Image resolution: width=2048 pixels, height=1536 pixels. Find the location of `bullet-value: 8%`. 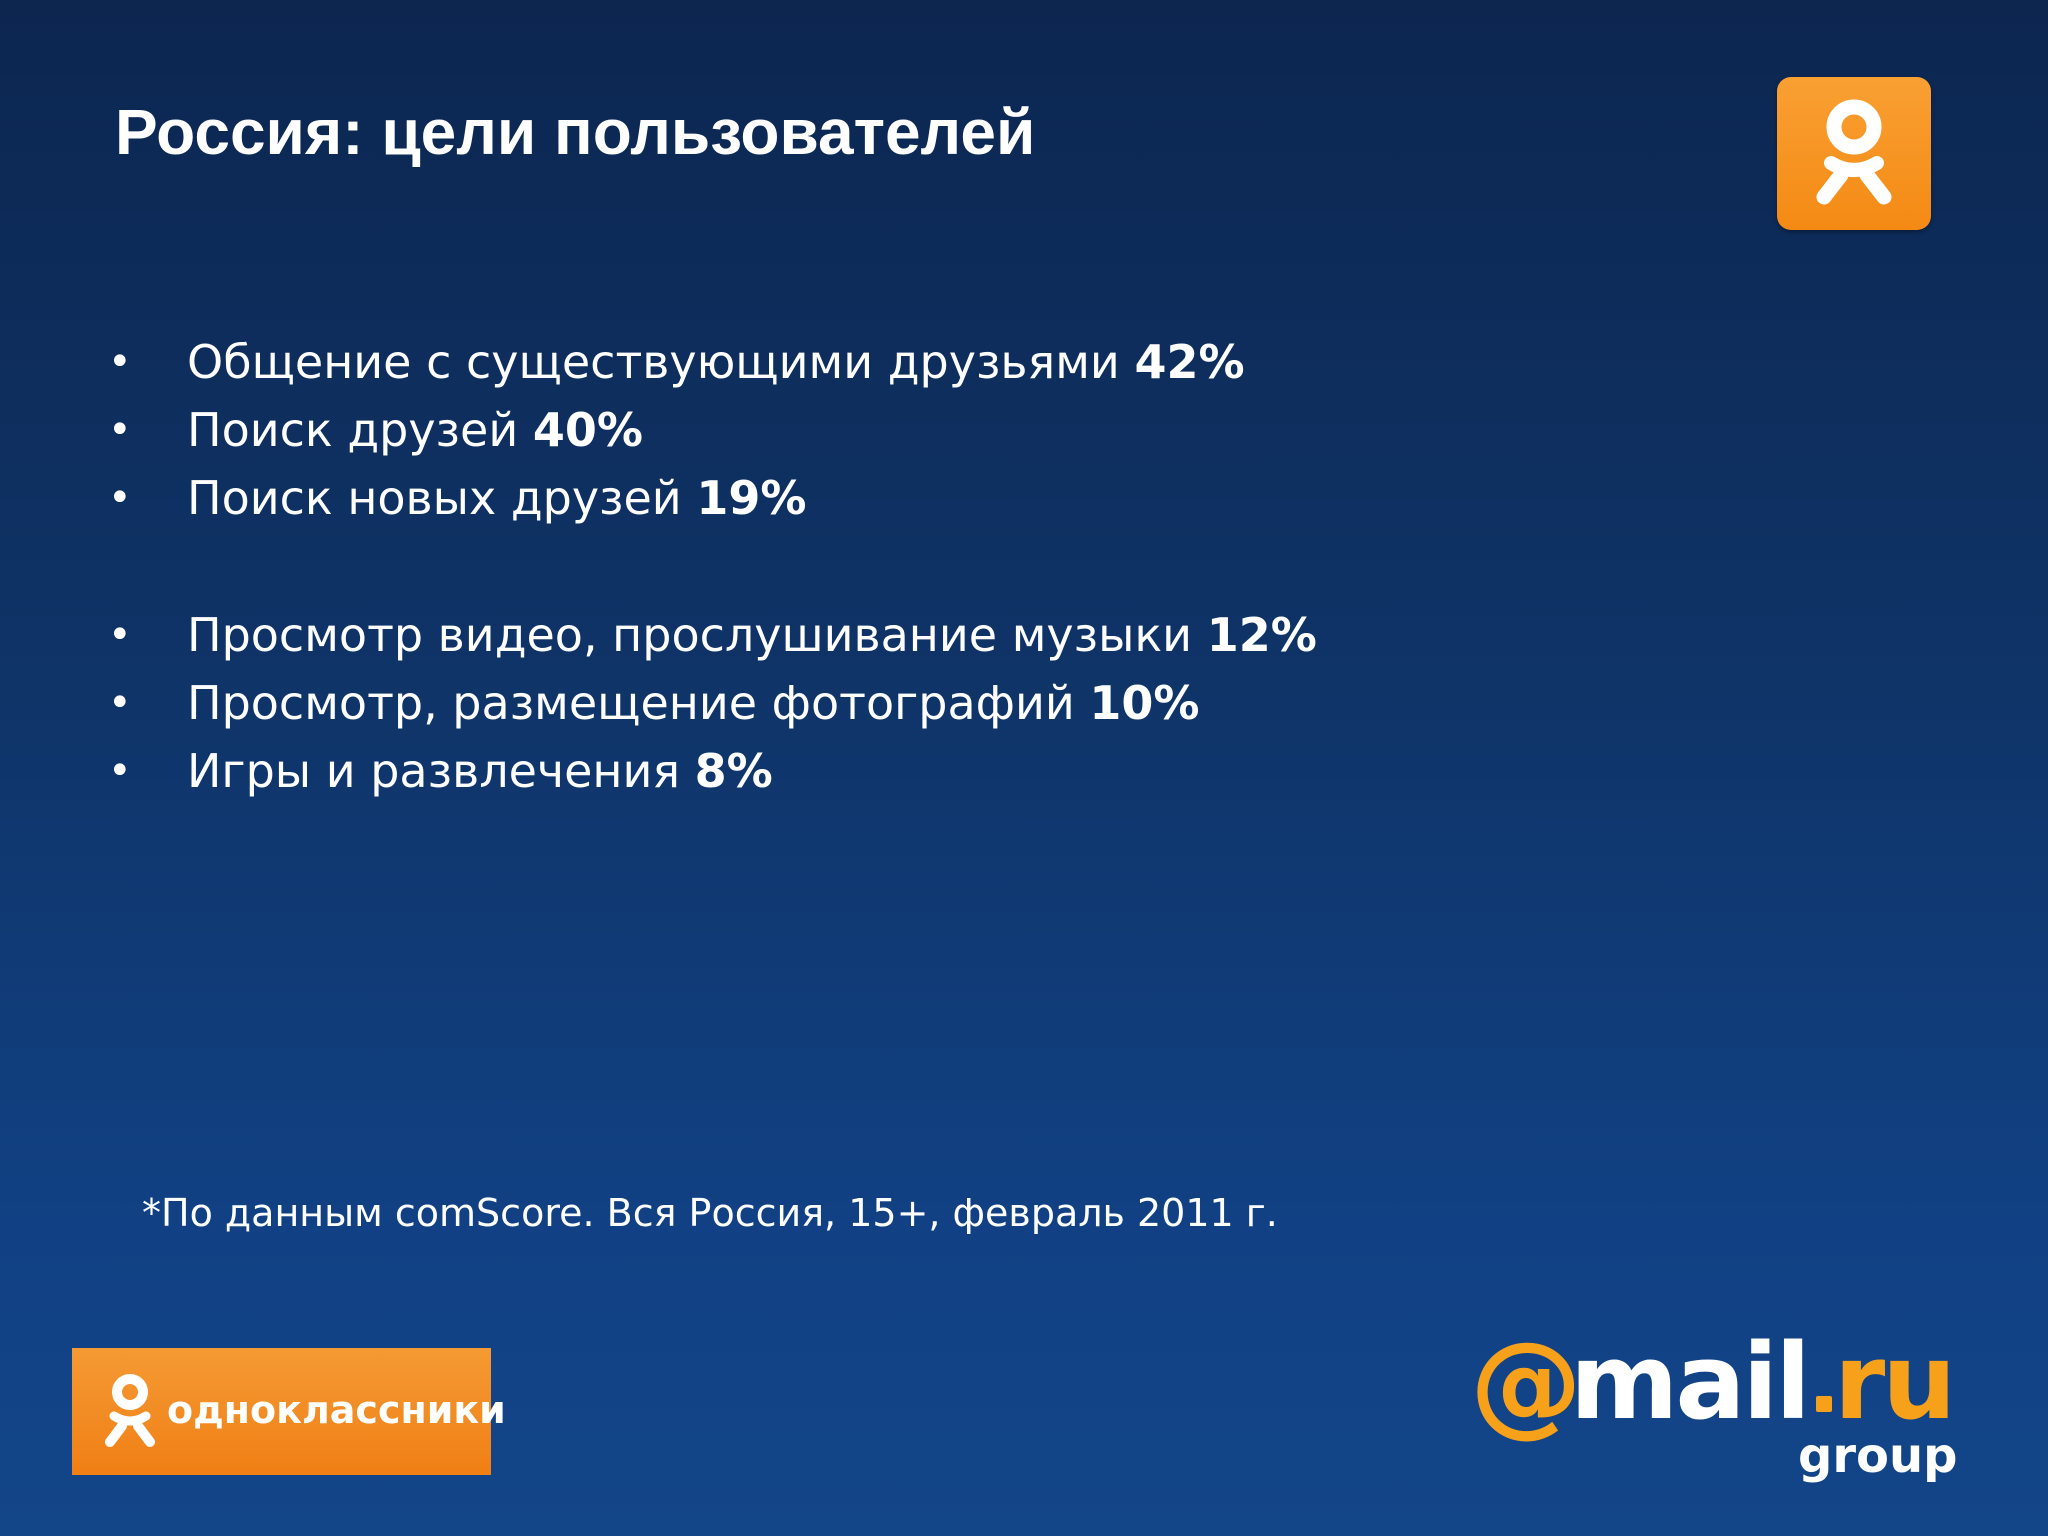

bullet-value: 8% is located at coordinates (733, 771).